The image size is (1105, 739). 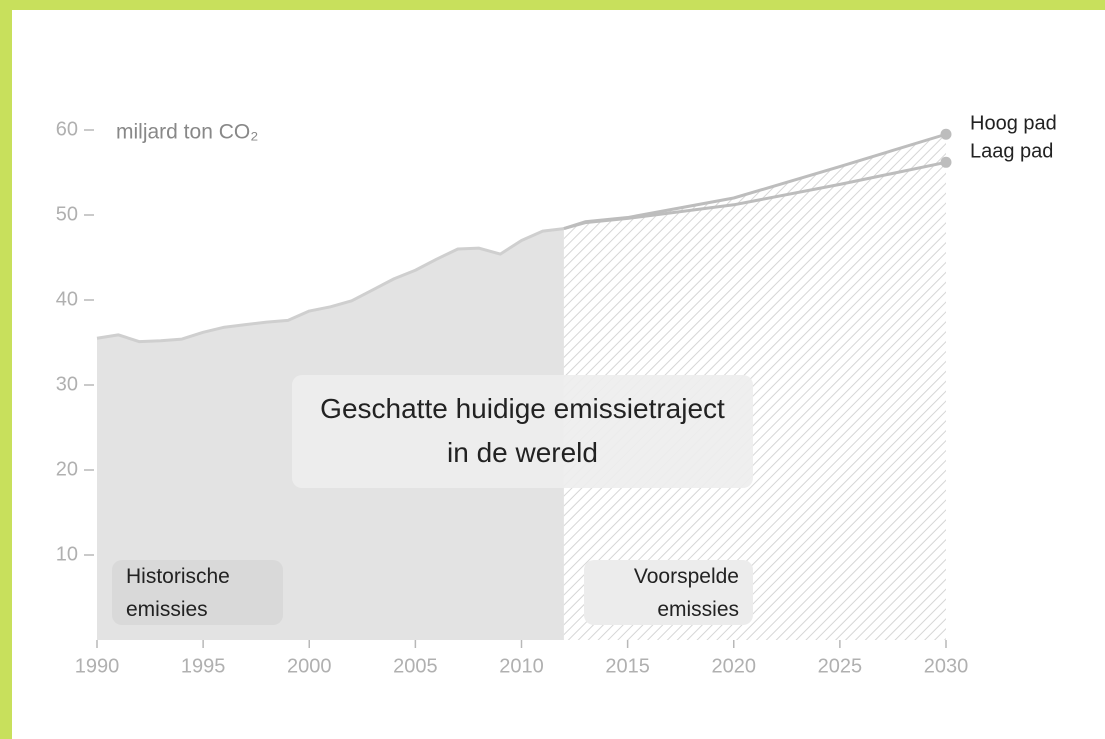 What do you see at coordinates (67, 554) in the screenshot?
I see `y-tick-label: 10` at bounding box center [67, 554].